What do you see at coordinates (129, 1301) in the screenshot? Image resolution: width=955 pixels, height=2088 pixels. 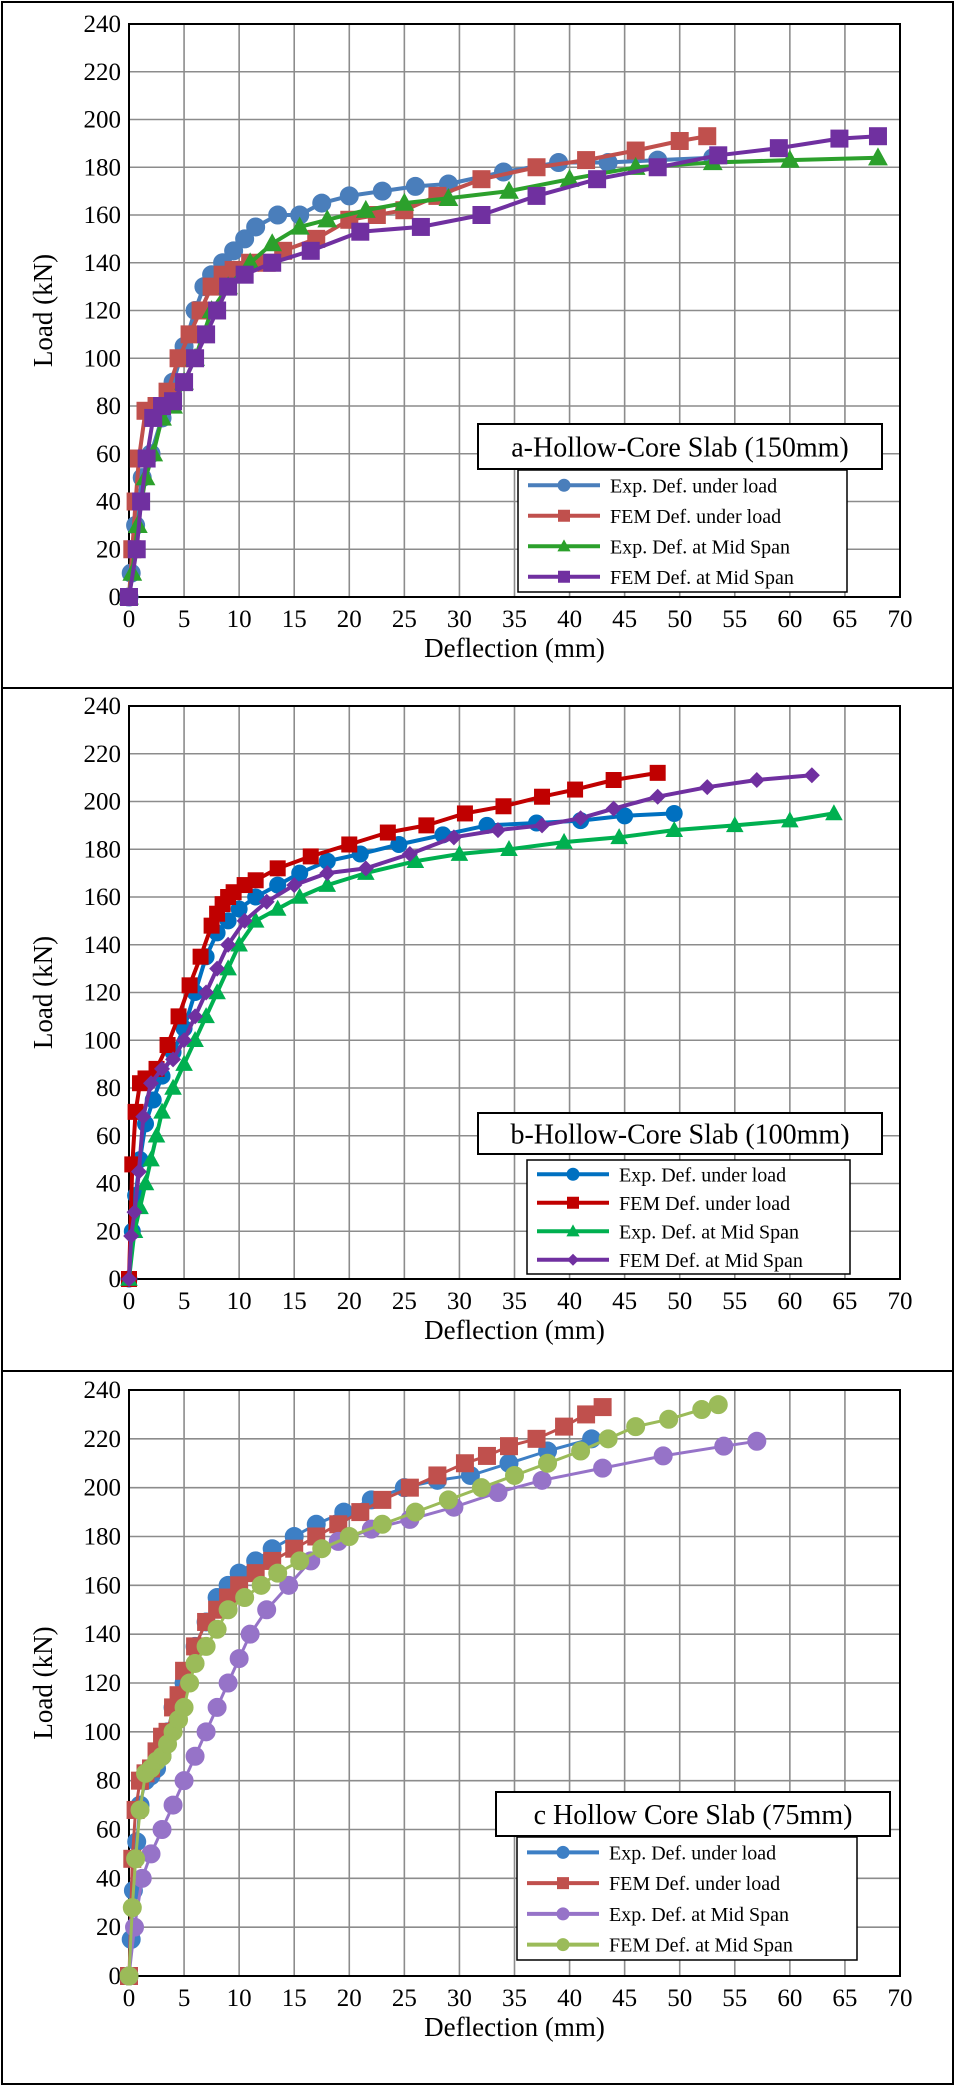 I see `x-tick-label: 0` at bounding box center [129, 1301].